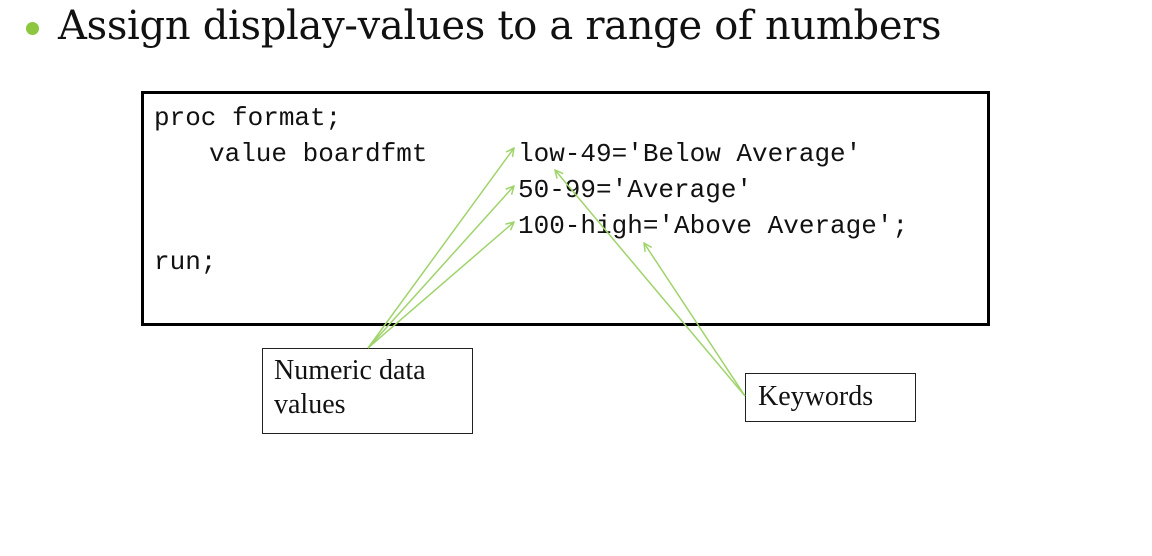 The width and height of the screenshot is (1152, 556). What do you see at coordinates (816, 396) in the screenshot?
I see `callout-keywords-label: Keywords` at bounding box center [816, 396].